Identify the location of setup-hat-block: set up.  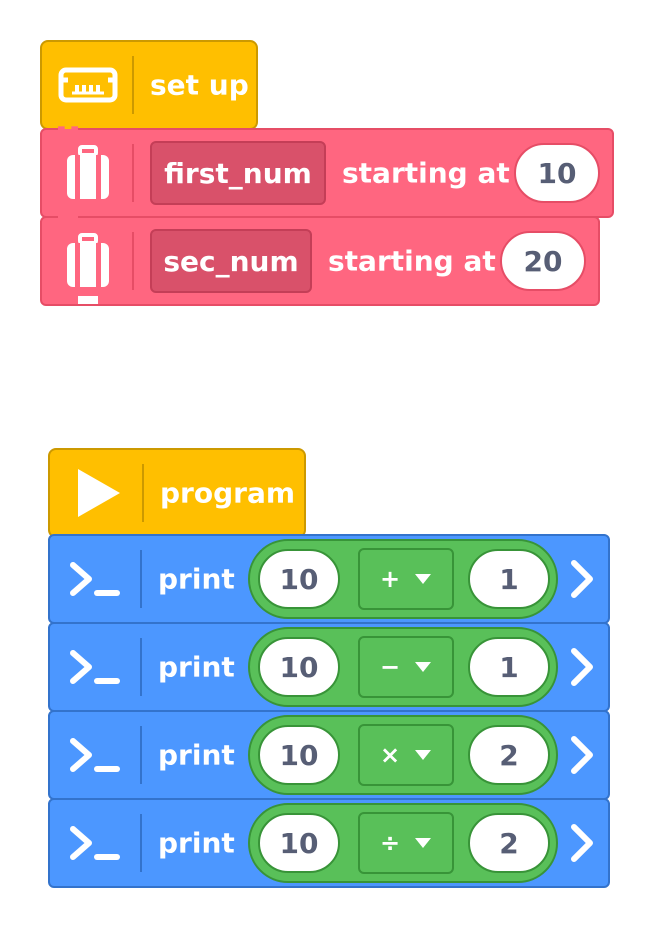
(149, 85).